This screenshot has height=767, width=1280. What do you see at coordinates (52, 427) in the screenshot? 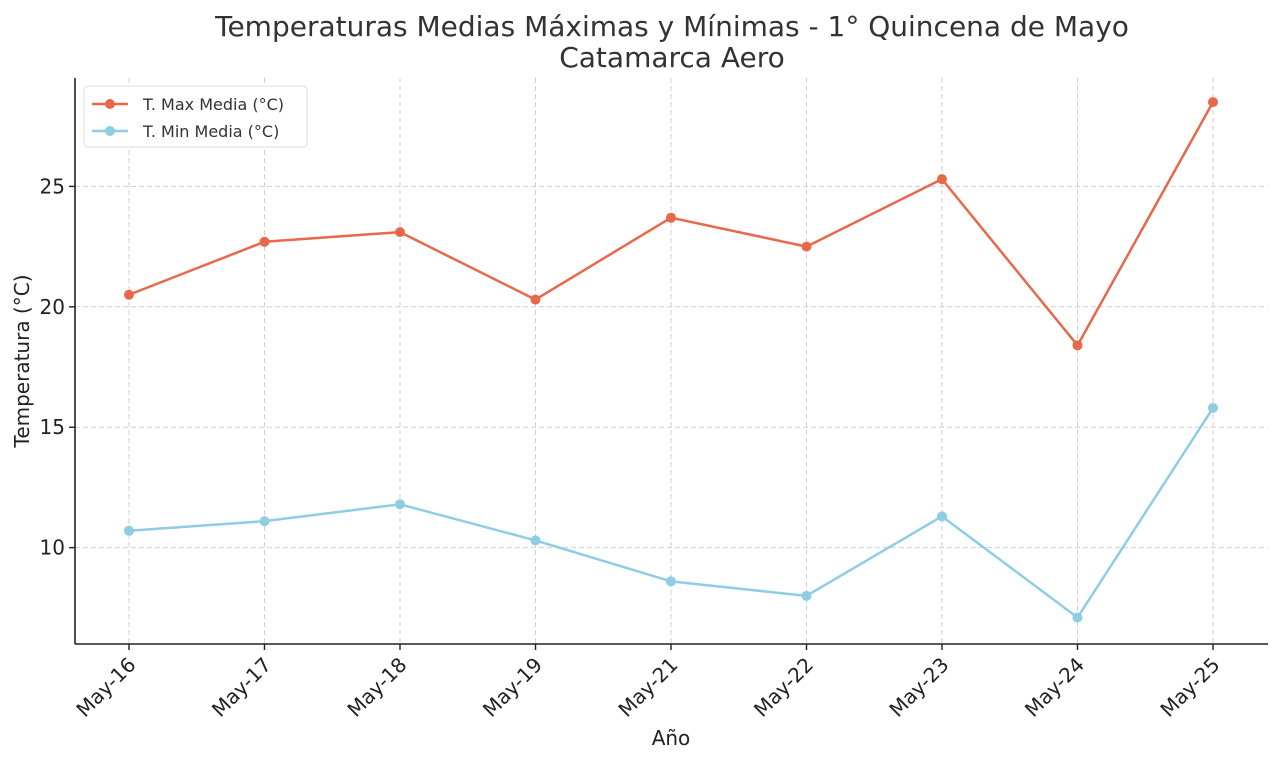
I see `y-tick-label: 15` at bounding box center [52, 427].